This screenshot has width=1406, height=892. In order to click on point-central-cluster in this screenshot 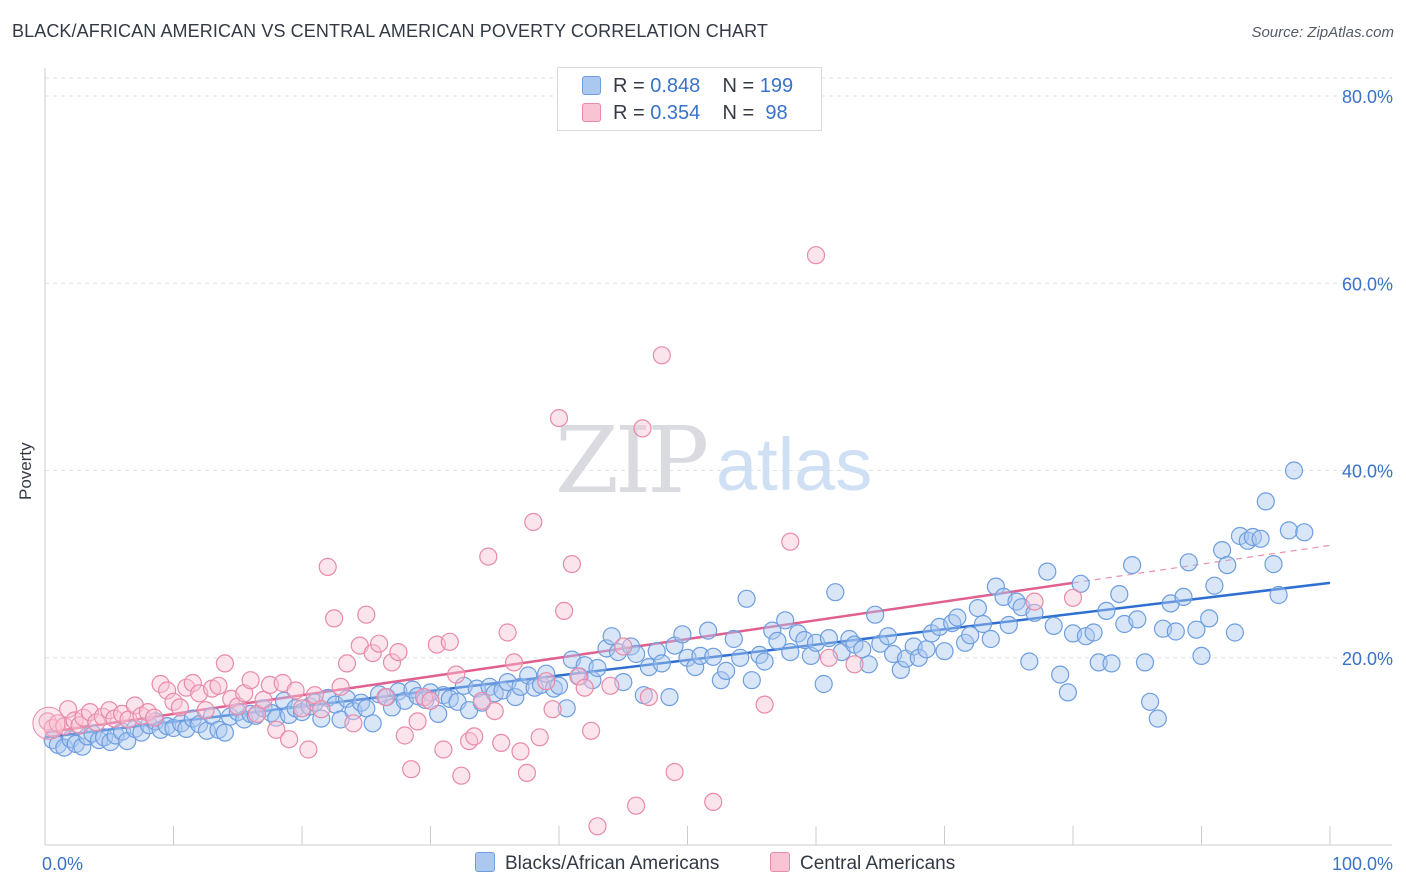, I will do `click(49, 723)`.